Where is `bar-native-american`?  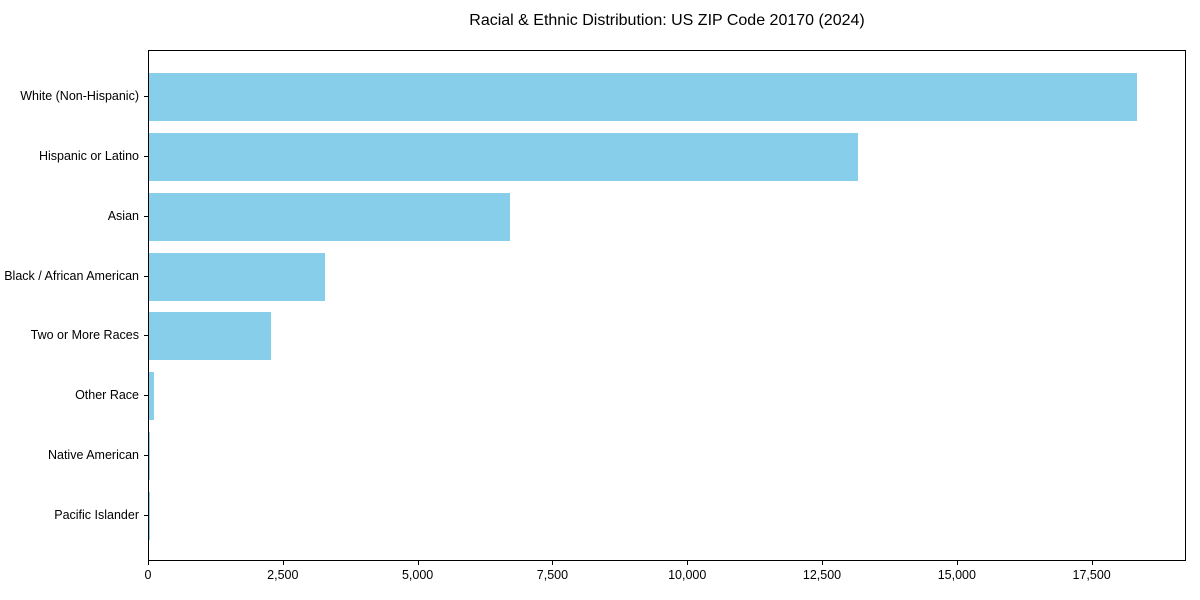
bar-native-american is located at coordinates (150, 456).